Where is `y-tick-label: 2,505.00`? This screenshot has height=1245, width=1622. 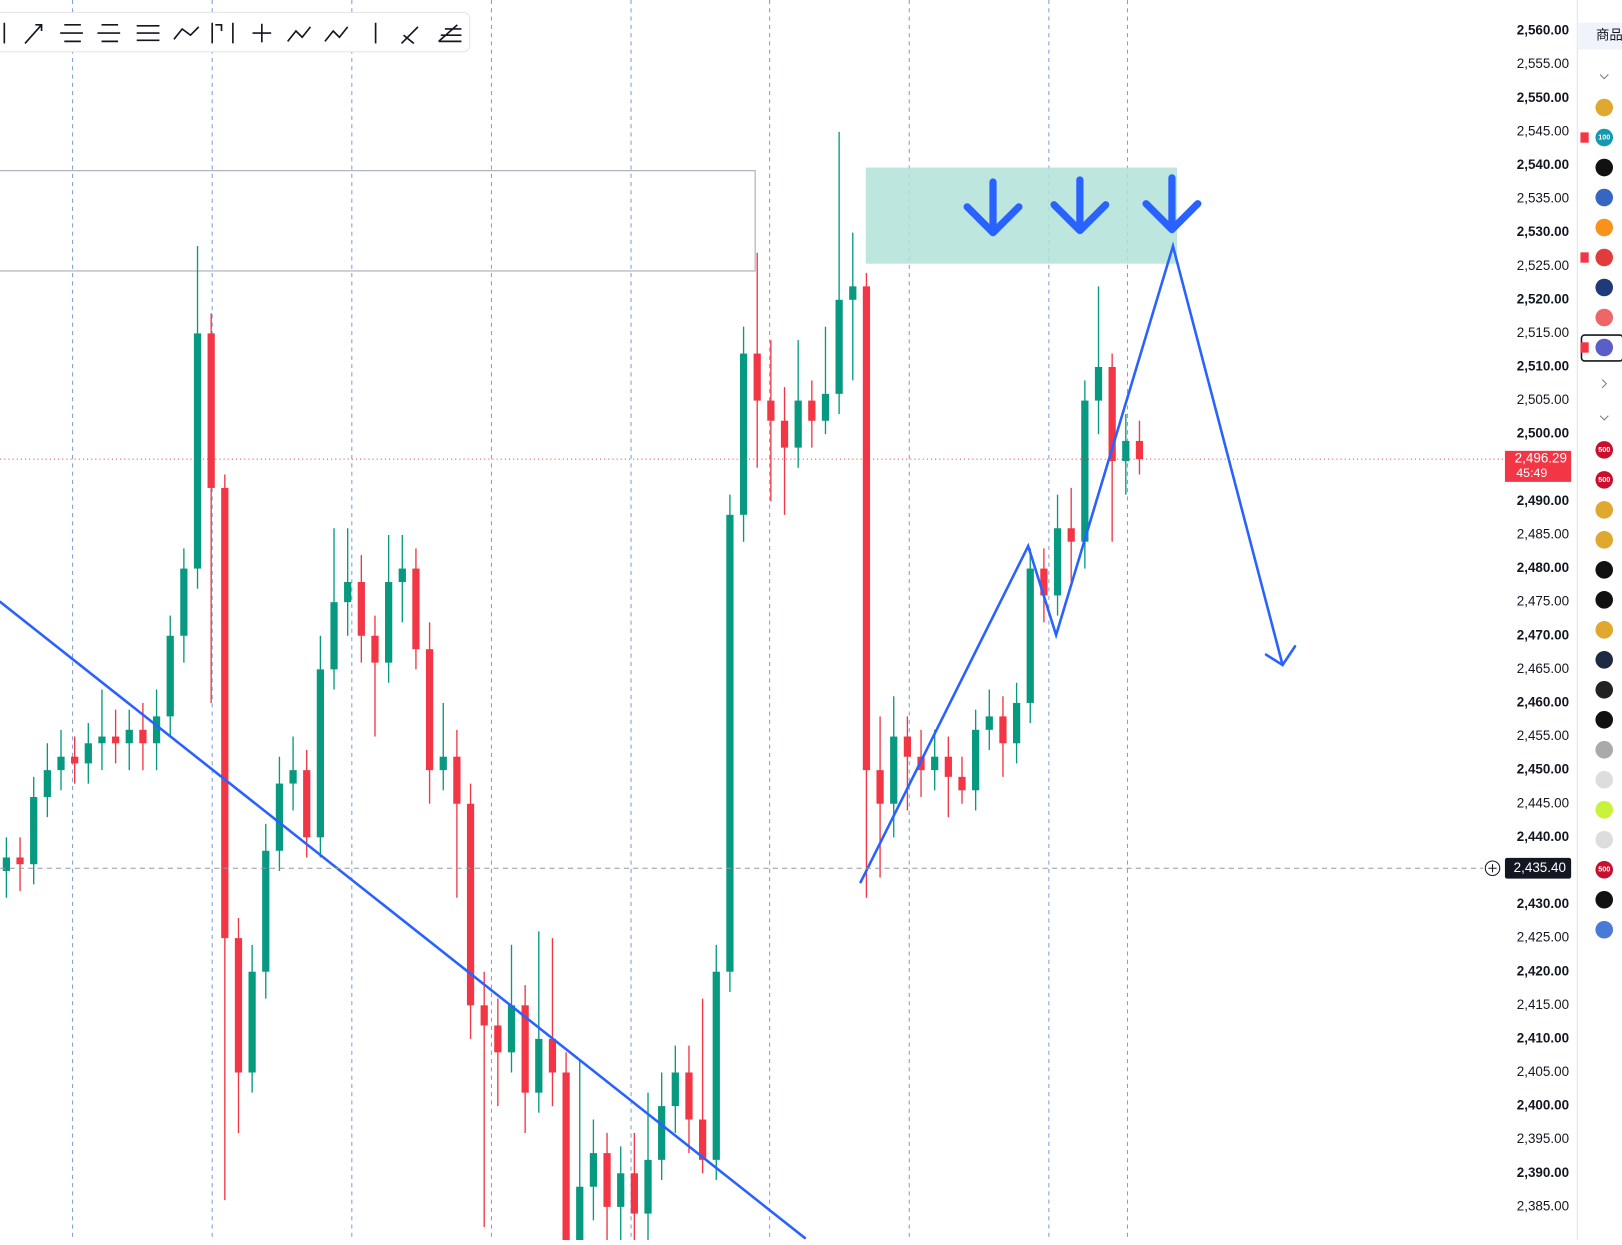
y-tick-label: 2,505.00 is located at coordinates (1543, 399).